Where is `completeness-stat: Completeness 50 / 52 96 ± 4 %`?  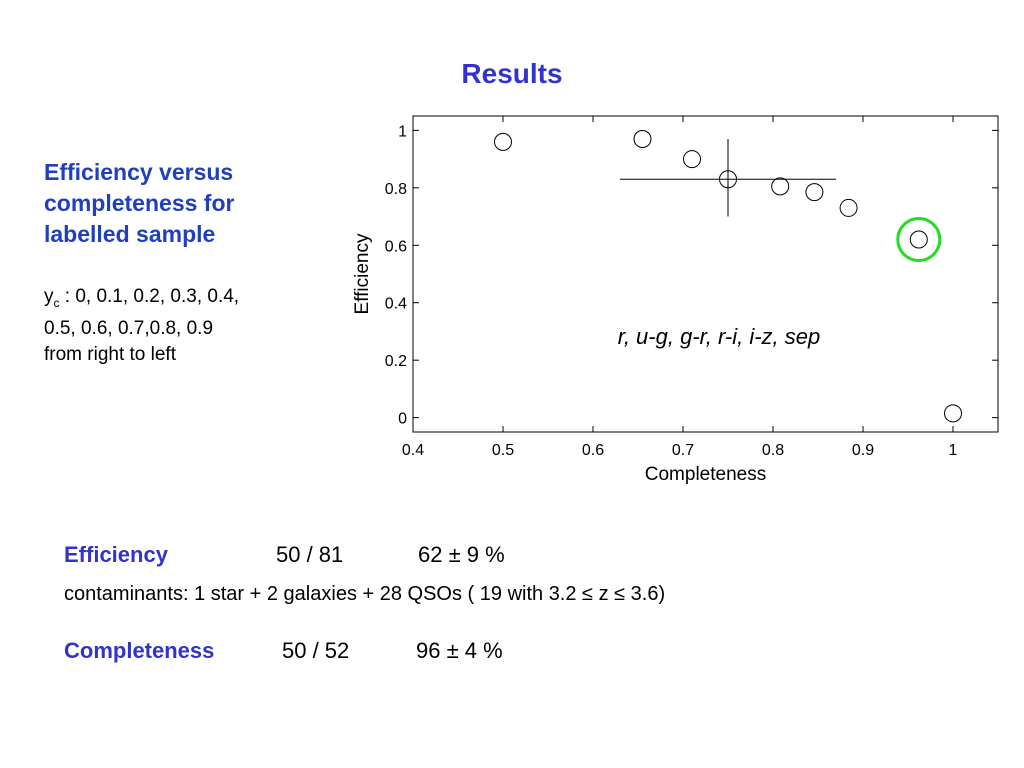
completeness-stat: Completeness 50 / 52 96 ± 4 % is located at coordinates (283, 651).